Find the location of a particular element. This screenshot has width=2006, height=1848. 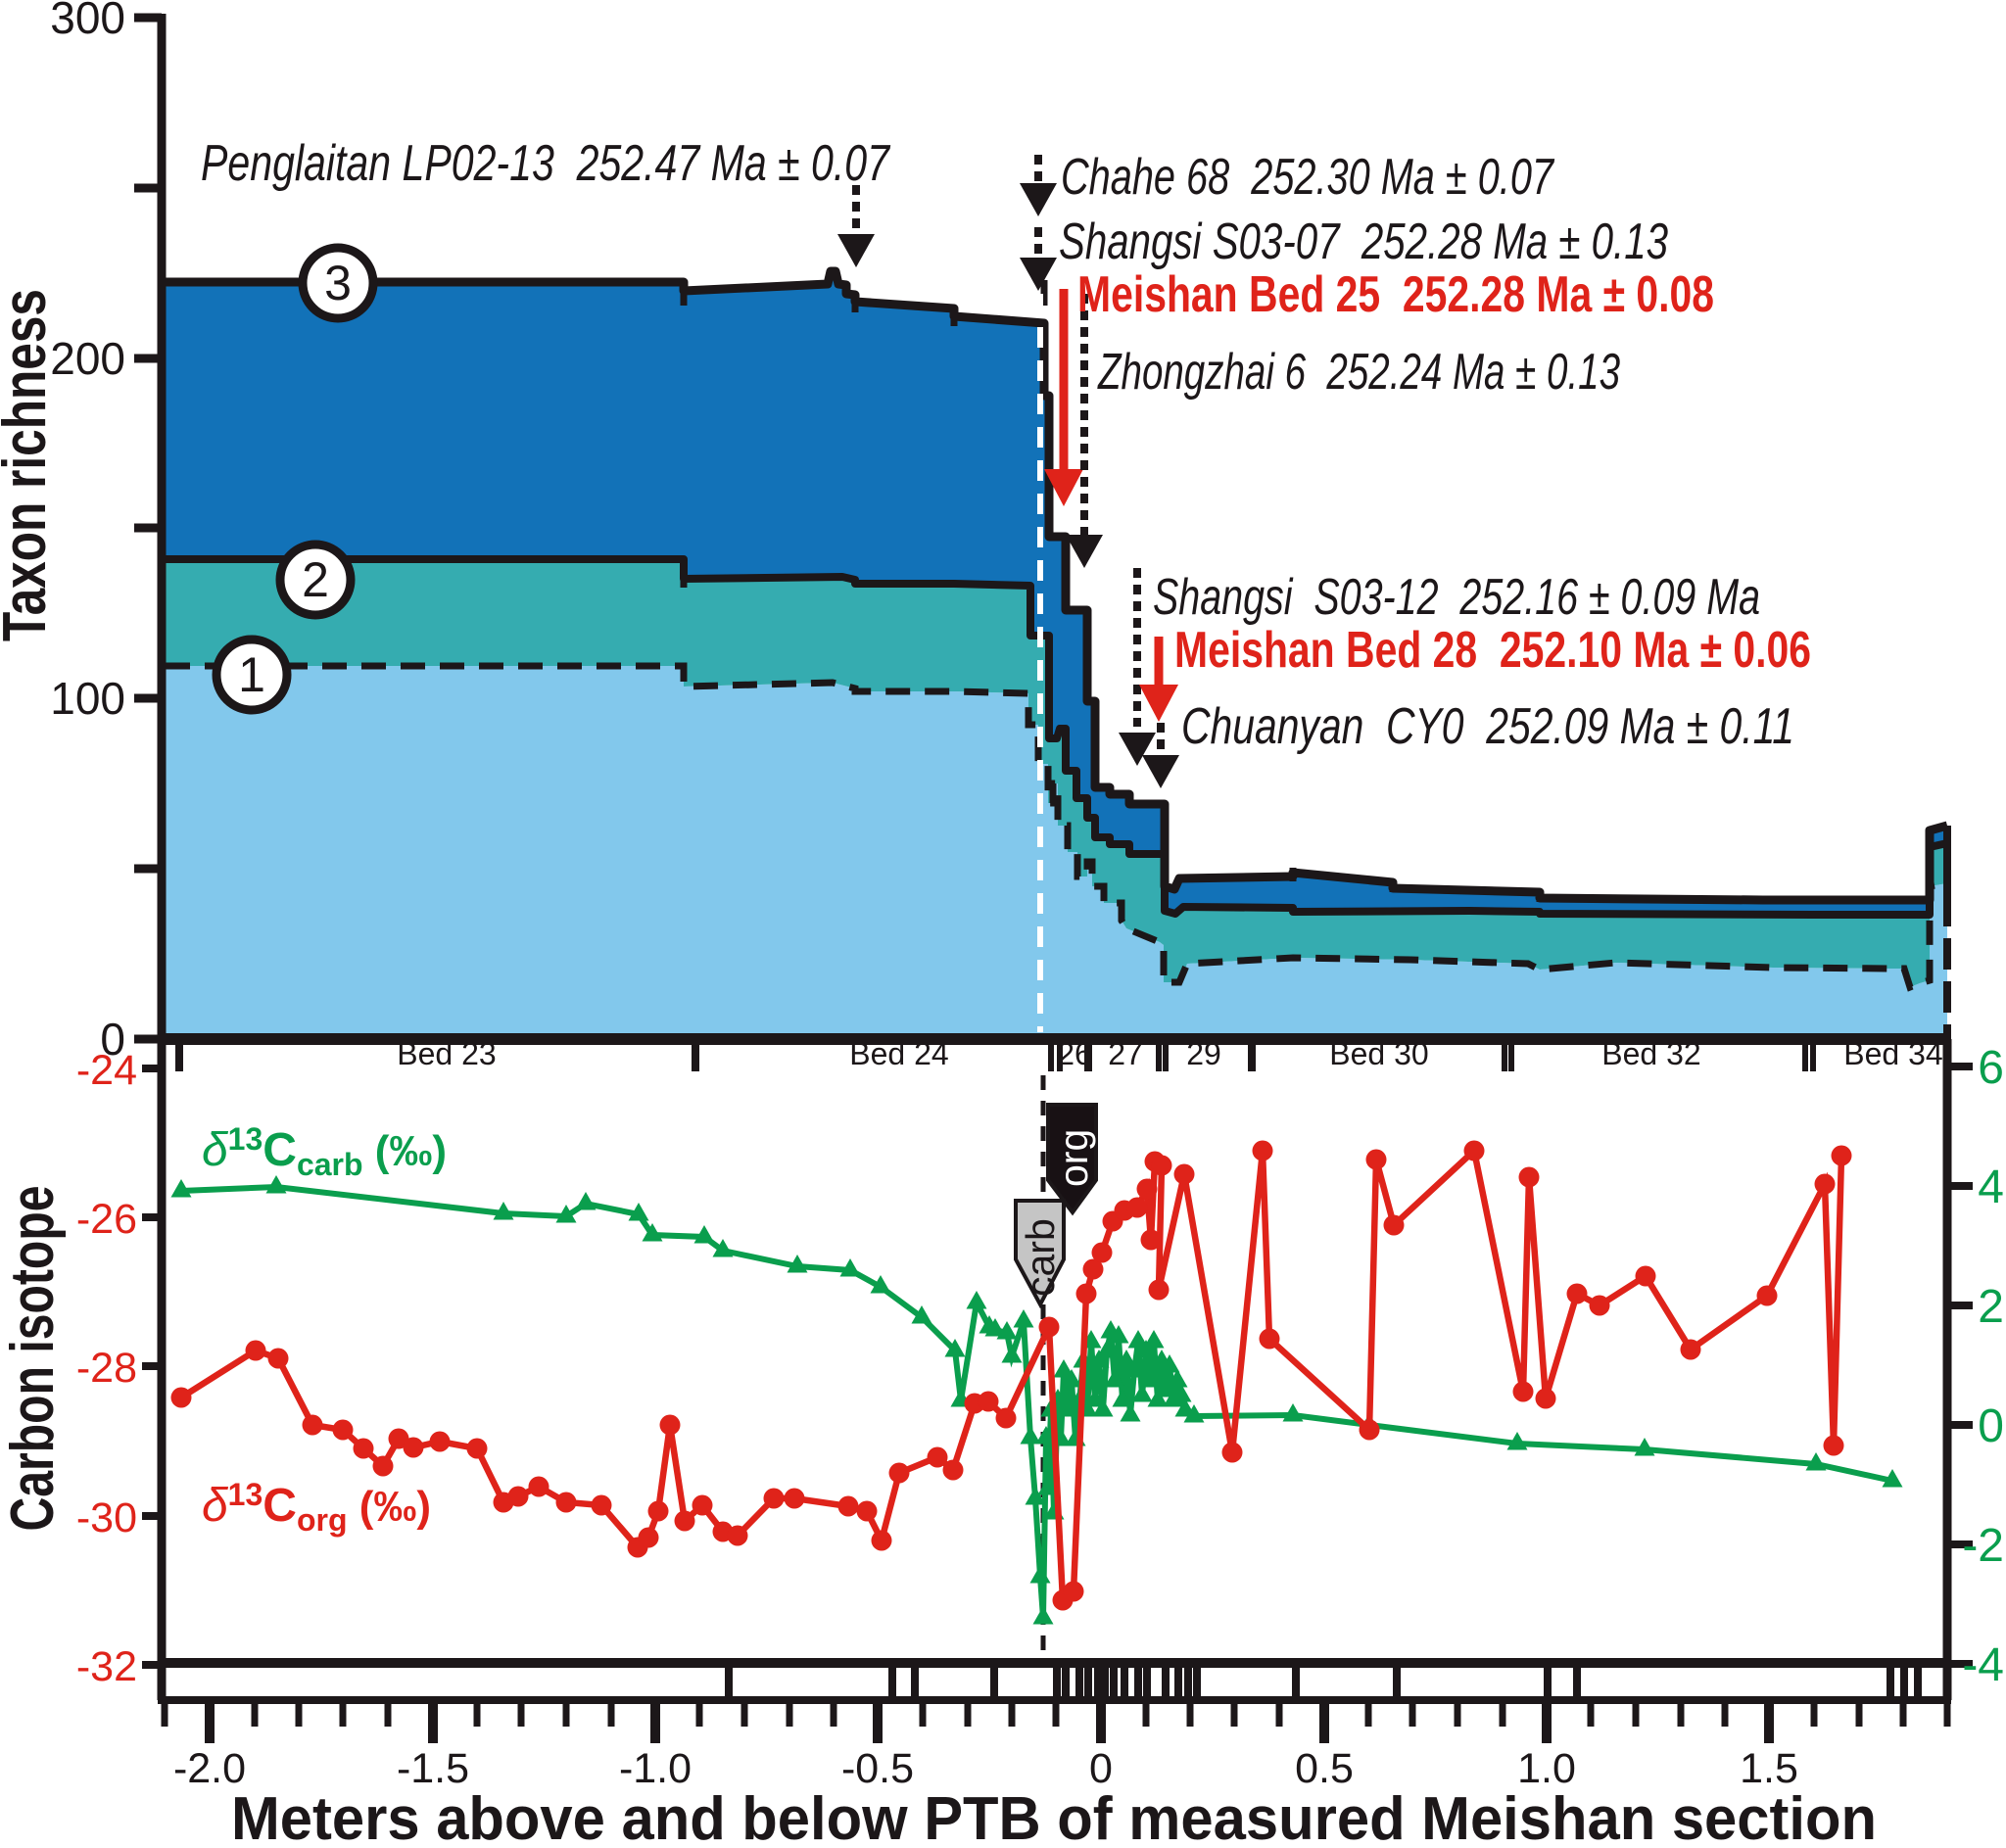

svg-text: 1.0 is located at coordinates (1546, 1768).